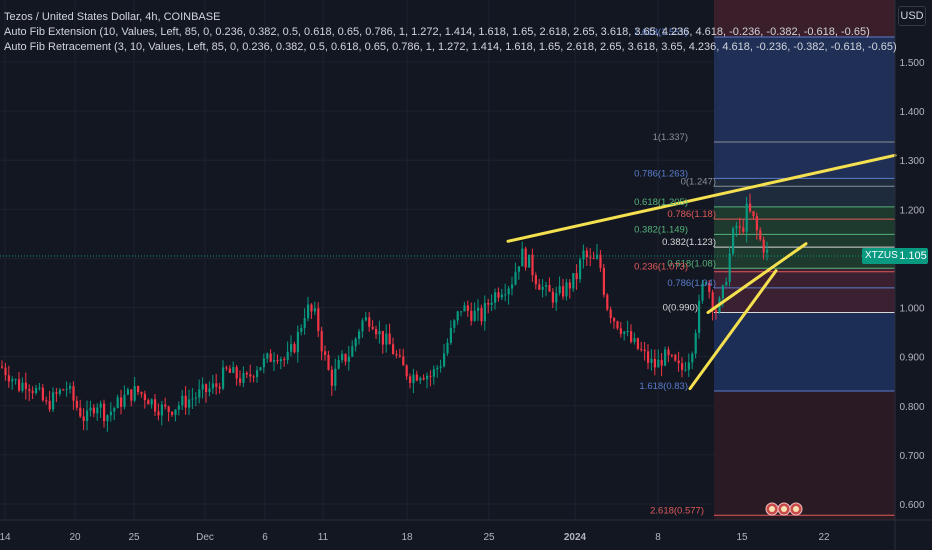 Image resolution: width=932 pixels, height=550 pixels. Describe the element at coordinates (698, 181) in the screenshot. I see `fib-level-label: 0(1.247)` at that location.